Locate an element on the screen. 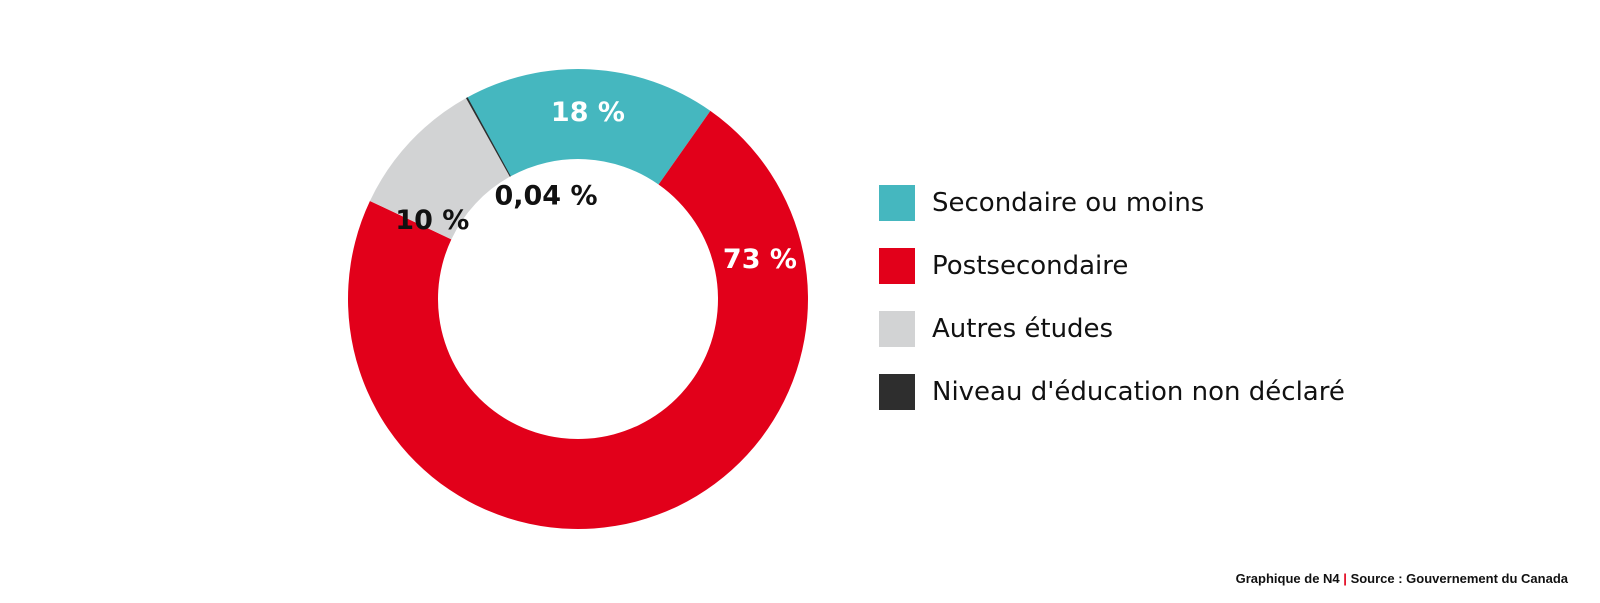 The image size is (1600, 603). legend-label: Autres études is located at coordinates (1023, 329).